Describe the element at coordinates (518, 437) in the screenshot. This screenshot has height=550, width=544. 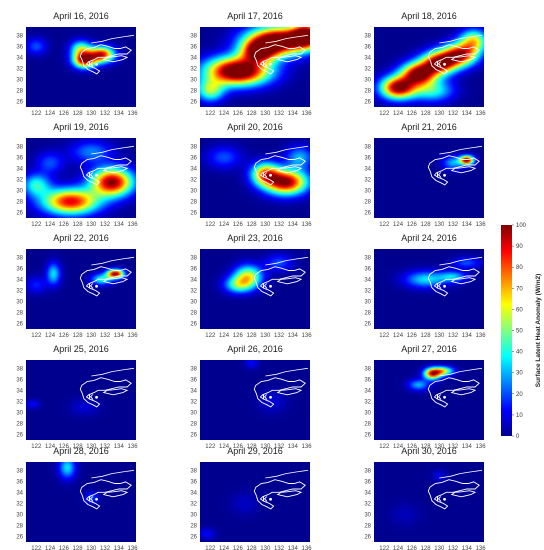
I see `colorbar-tick-label: 0` at that location.